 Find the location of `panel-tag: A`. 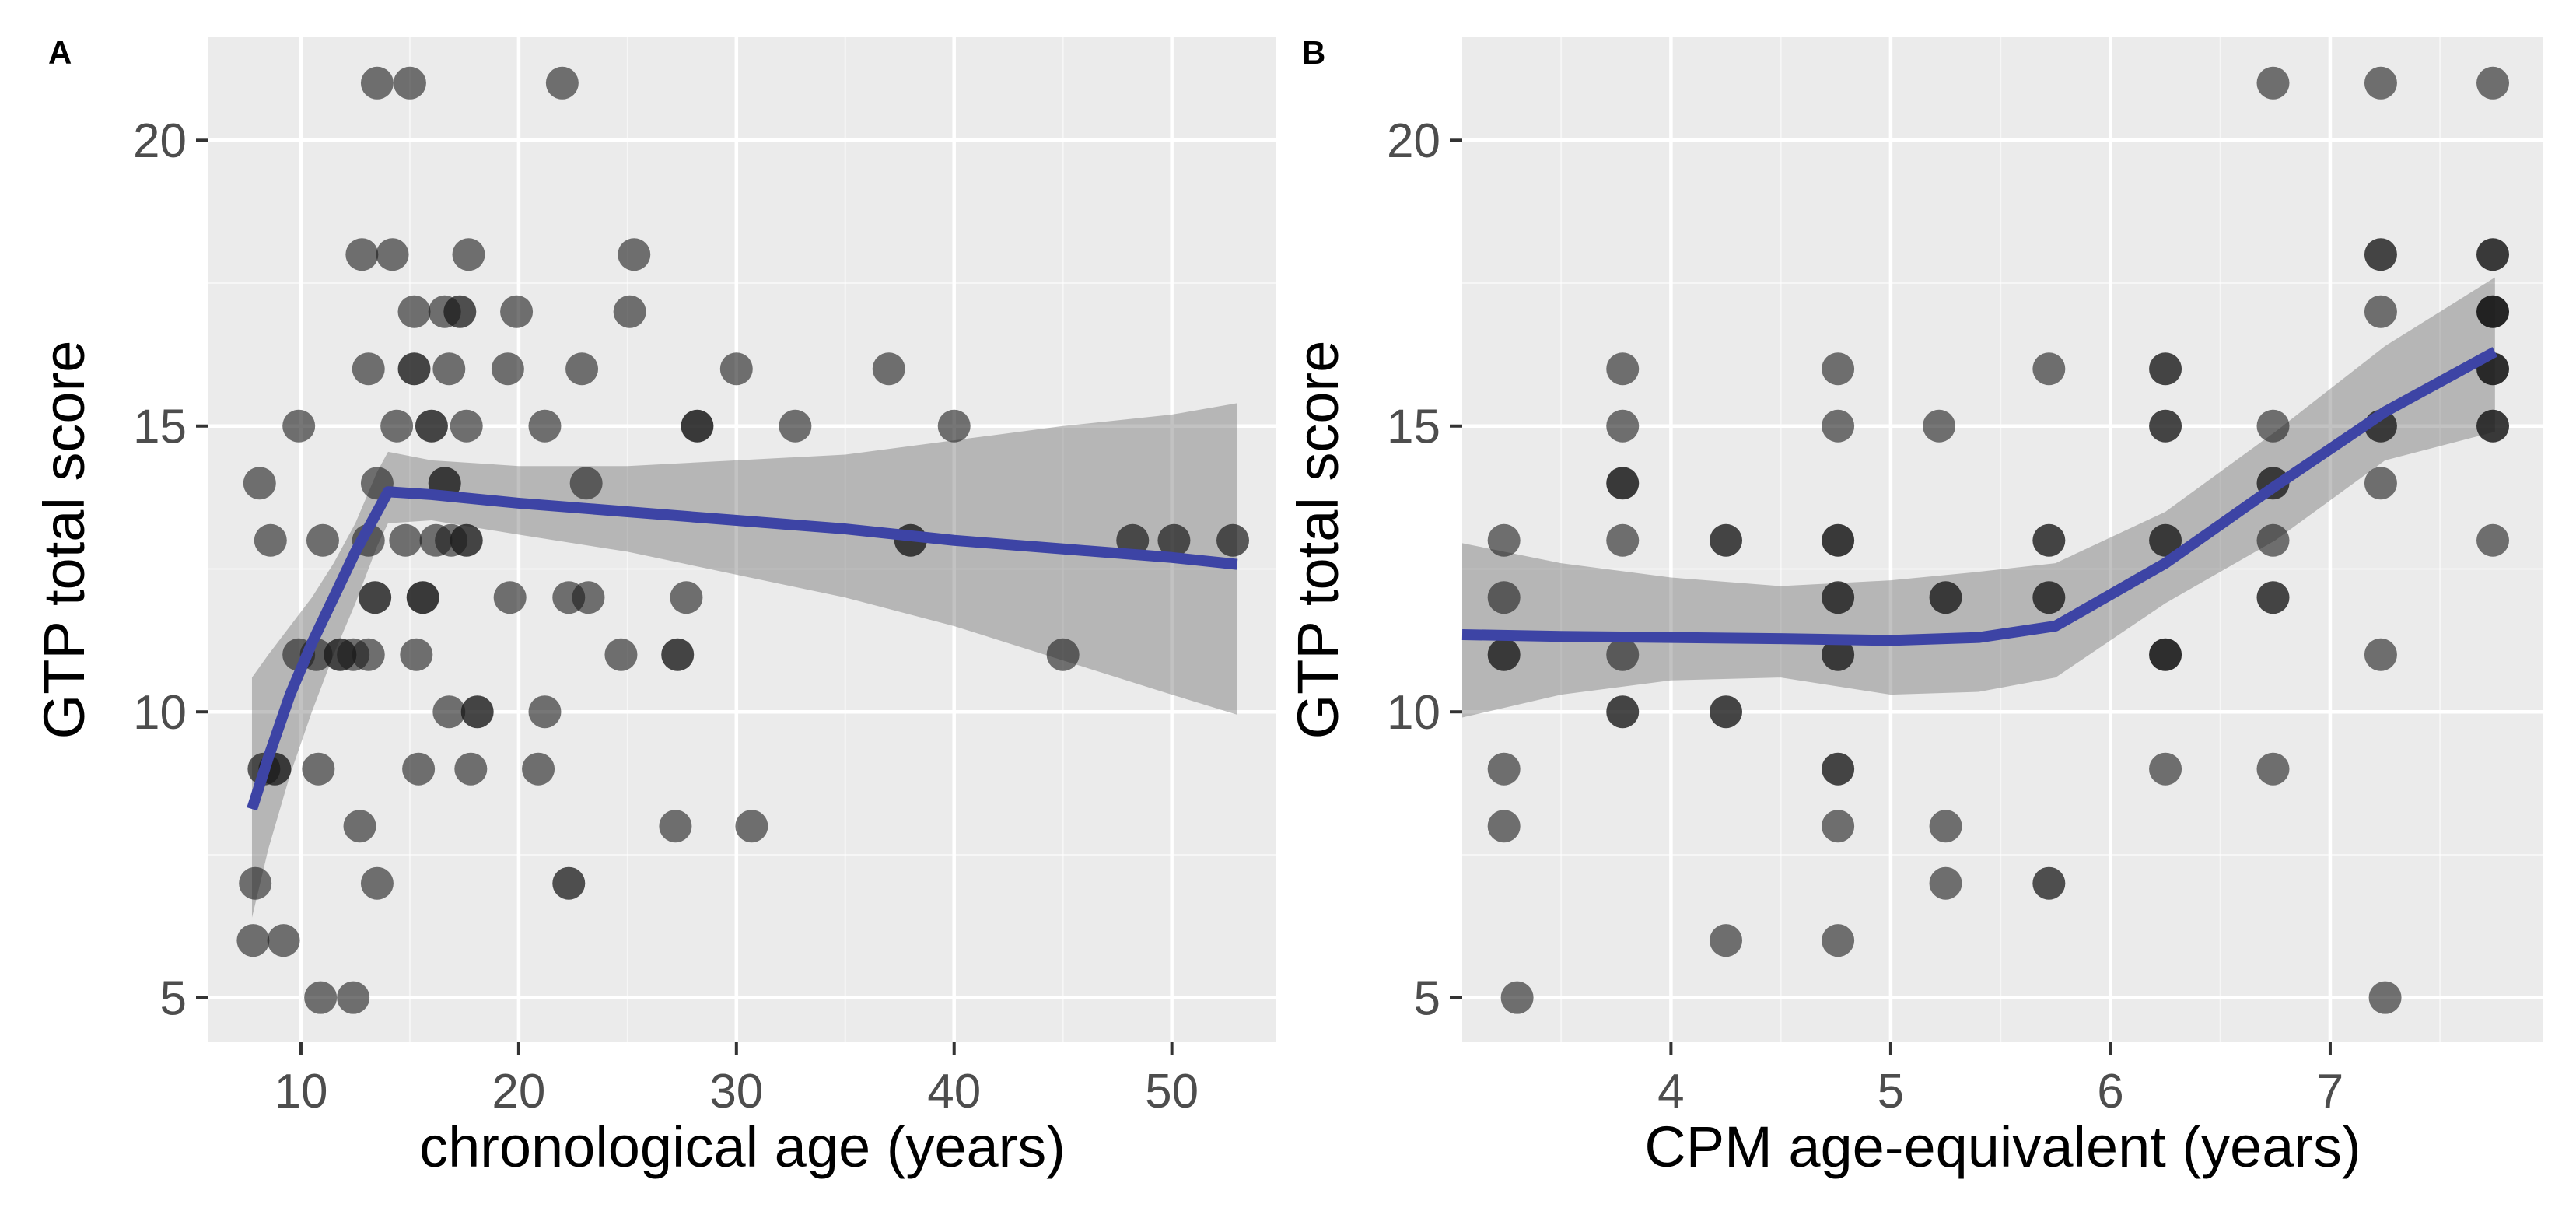

panel-tag: A is located at coordinates (60, 52).